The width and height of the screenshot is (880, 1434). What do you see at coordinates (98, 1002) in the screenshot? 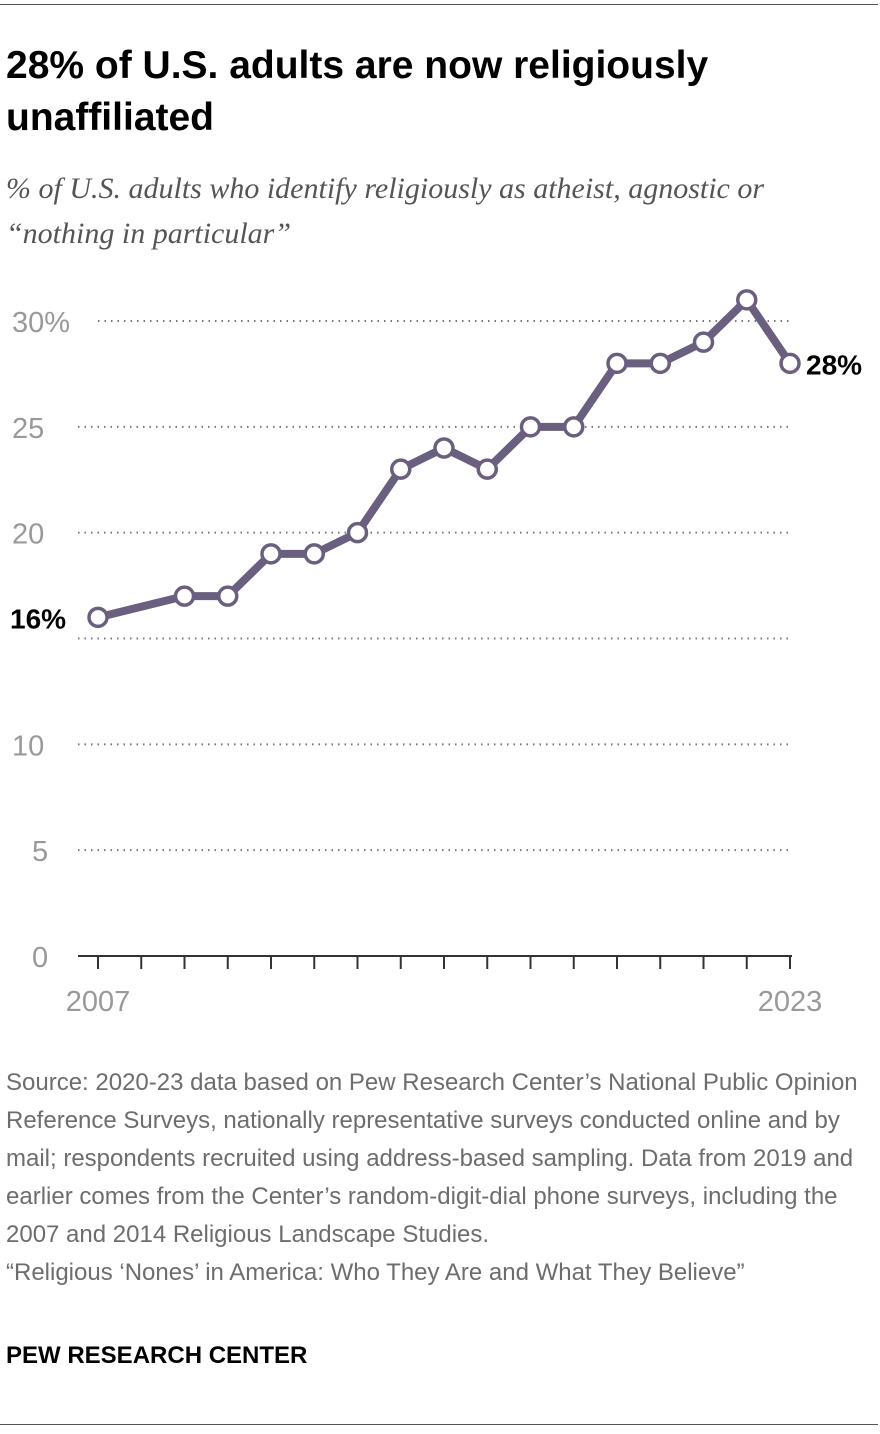
I see `x-tick-label: 2007` at bounding box center [98, 1002].